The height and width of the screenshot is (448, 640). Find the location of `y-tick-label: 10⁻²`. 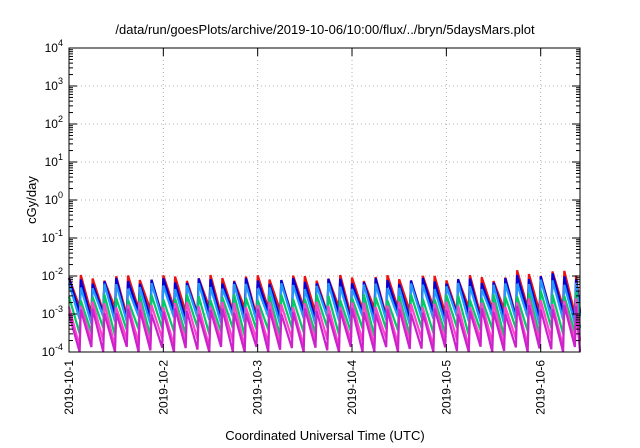

y-tick-label: 10⁻² is located at coordinates (52, 274).